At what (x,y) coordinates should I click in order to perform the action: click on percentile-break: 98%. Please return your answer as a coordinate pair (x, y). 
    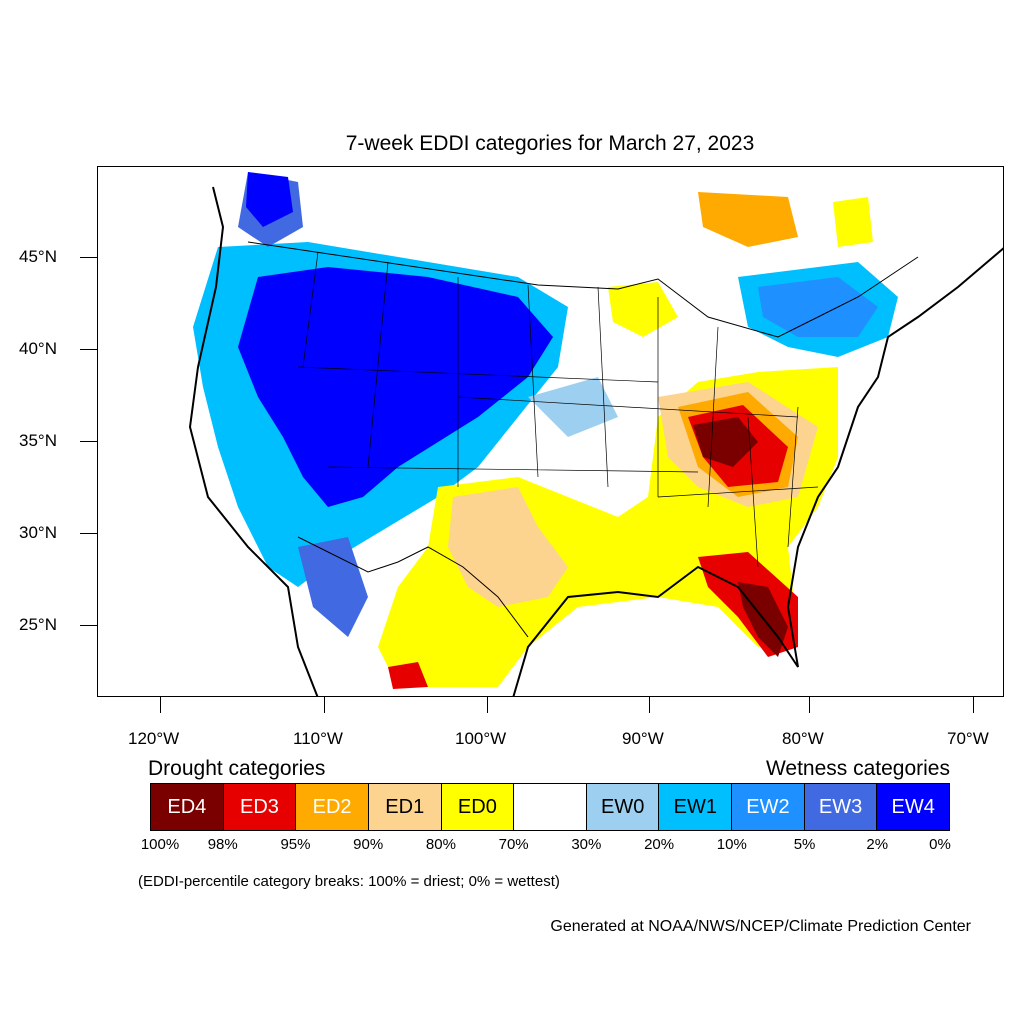
    Looking at the image, I should click on (222, 844).